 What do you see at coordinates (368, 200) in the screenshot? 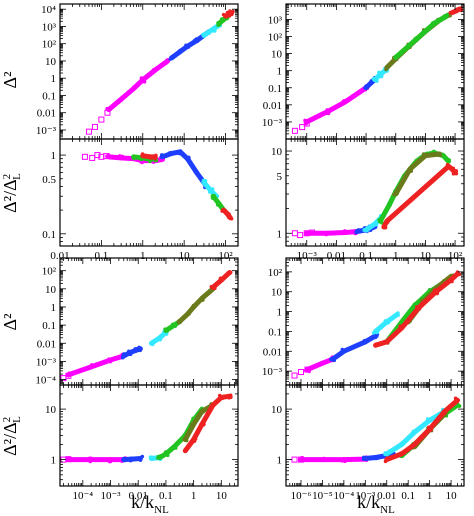
I see `panel-top-right-lower: 1 5 10 10⁻³ 0.01 0.1 1 10 10²` at bounding box center [368, 200].